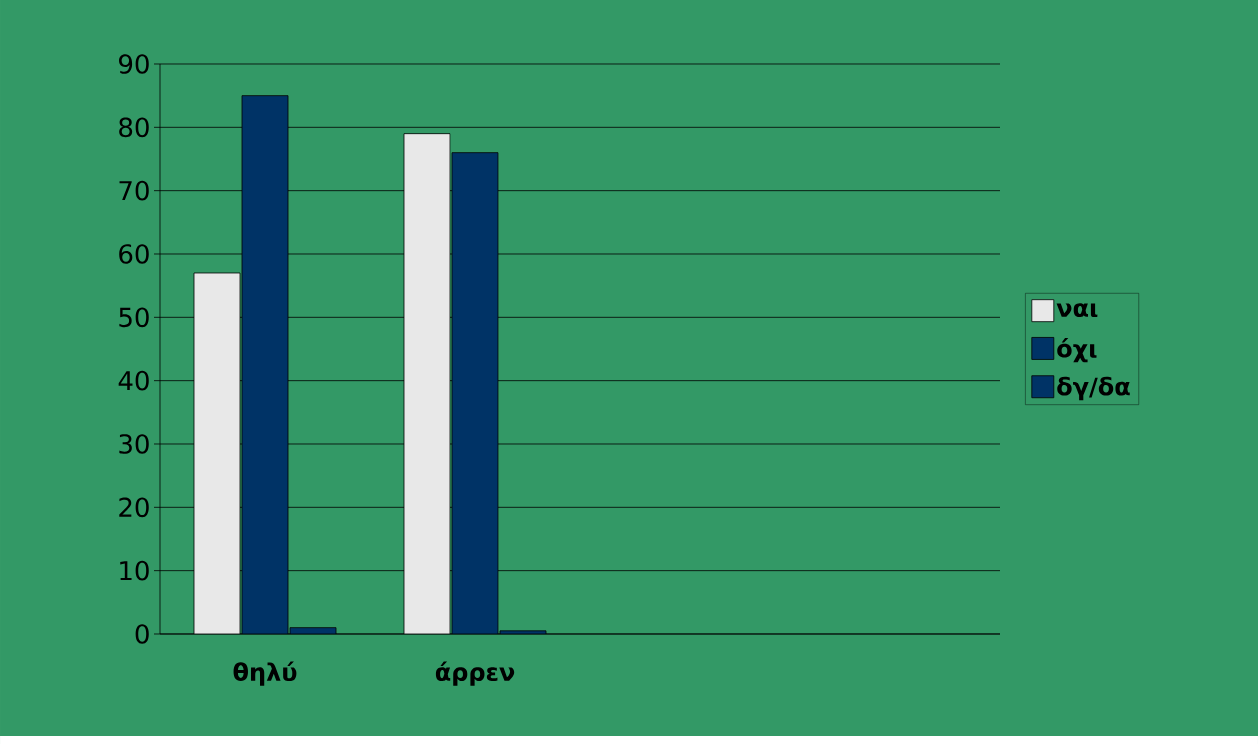 The height and width of the screenshot is (744, 1258). I want to click on y-tick-label: 80, so click(134, 127).